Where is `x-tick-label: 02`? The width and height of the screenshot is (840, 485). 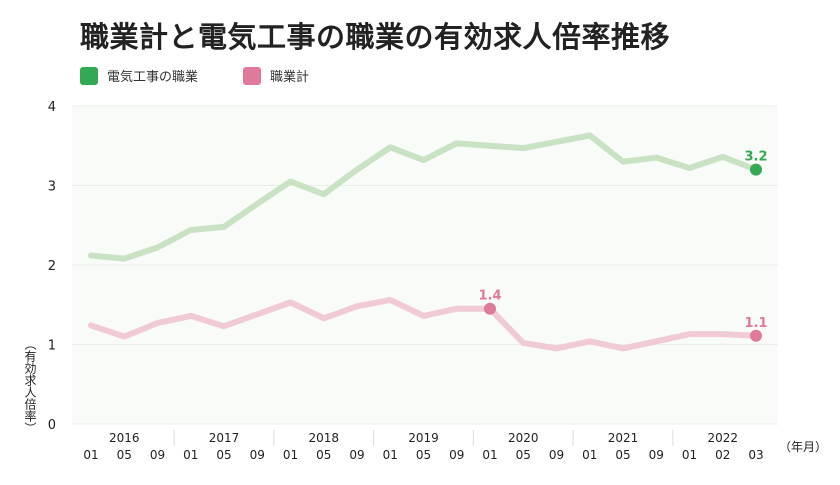
x-tick-label: 02 is located at coordinates (722, 455).